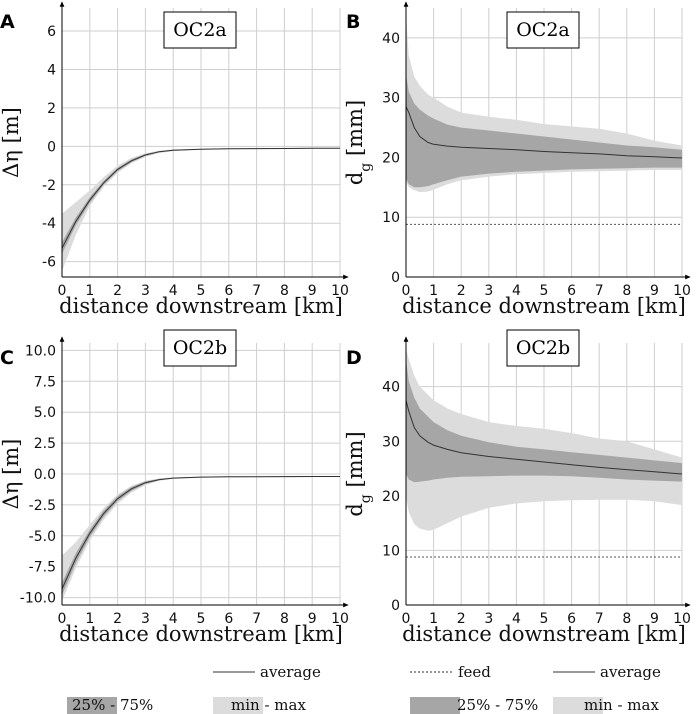 Image resolution: width=699 pixels, height=714 pixels. What do you see at coordinates (474, 672) in the screenshot?
I see `legend-right-feed-label: feed` at bounding box center [474, 672].